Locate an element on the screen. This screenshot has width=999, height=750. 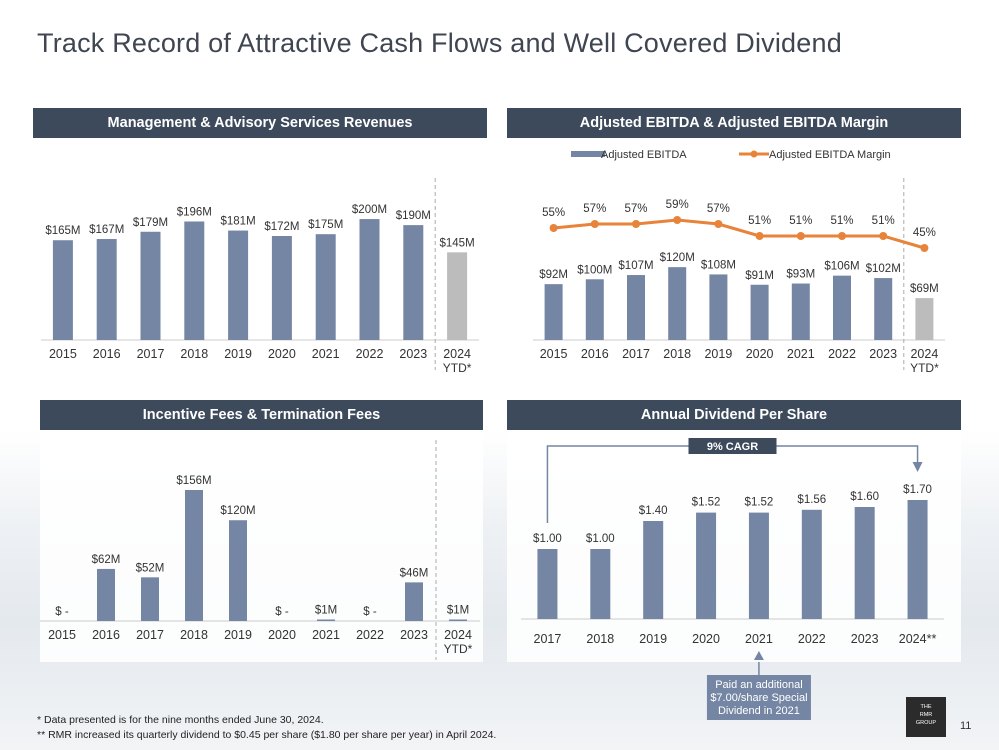
annotation-text: $7.00/share Special is located at coordinates (758, 698).